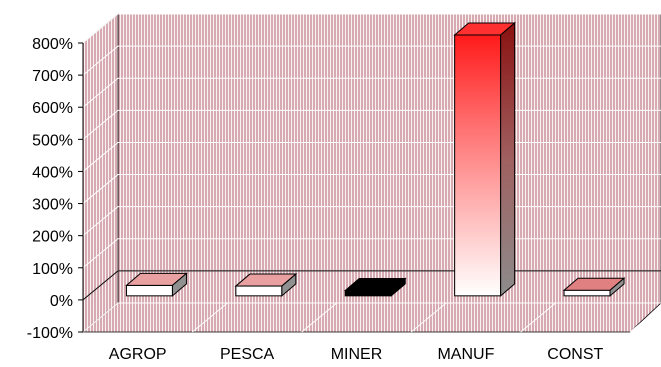 This screenshot has width=661, height=367. Describe the element at coordinates (52, 269) in the screenshot. I see `y-tick-label: 100%` at that location.